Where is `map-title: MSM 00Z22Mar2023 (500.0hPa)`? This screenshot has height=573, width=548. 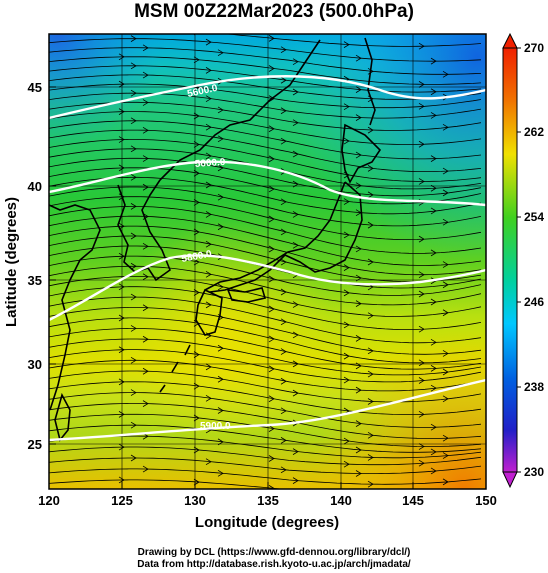
map-title: MSM 00Z22Mar2023 (500.0hPa) is located at coordinates (274, 11).